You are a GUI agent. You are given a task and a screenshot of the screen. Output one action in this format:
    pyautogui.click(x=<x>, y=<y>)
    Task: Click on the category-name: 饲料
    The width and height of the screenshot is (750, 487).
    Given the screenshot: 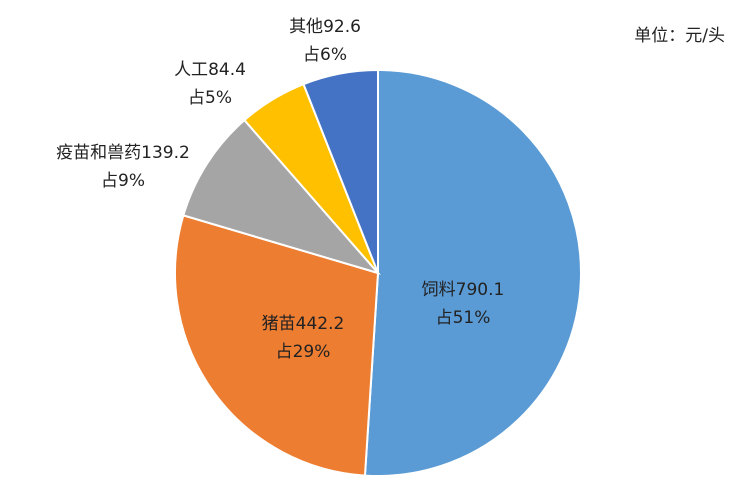 What is the action you would take?
    pyautogui.click(x=439, y=290)
    